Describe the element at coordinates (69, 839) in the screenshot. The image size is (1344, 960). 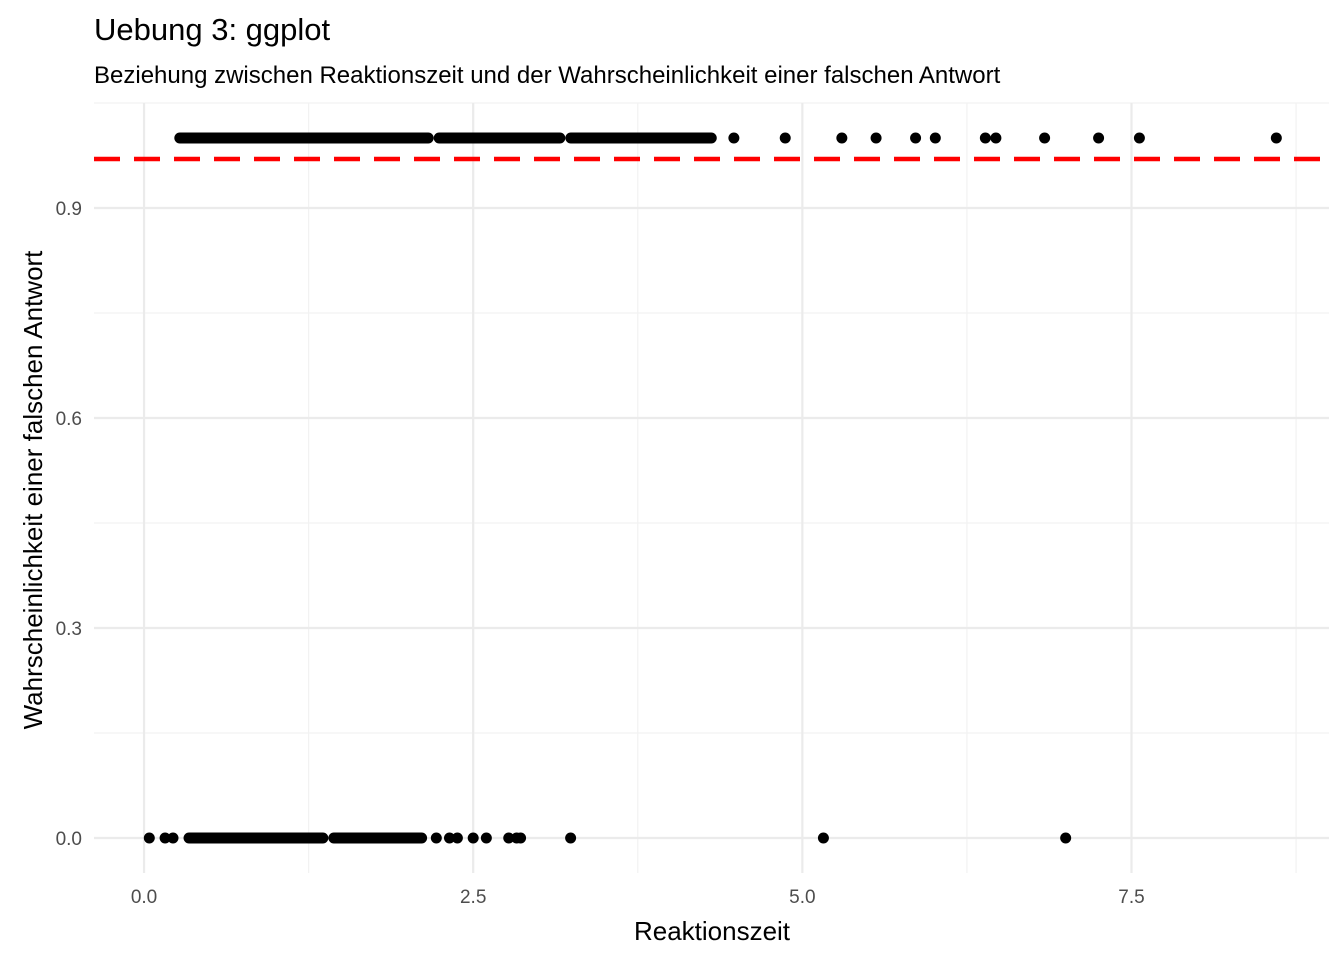
I see `y-tick-label: 0.0` at that location.